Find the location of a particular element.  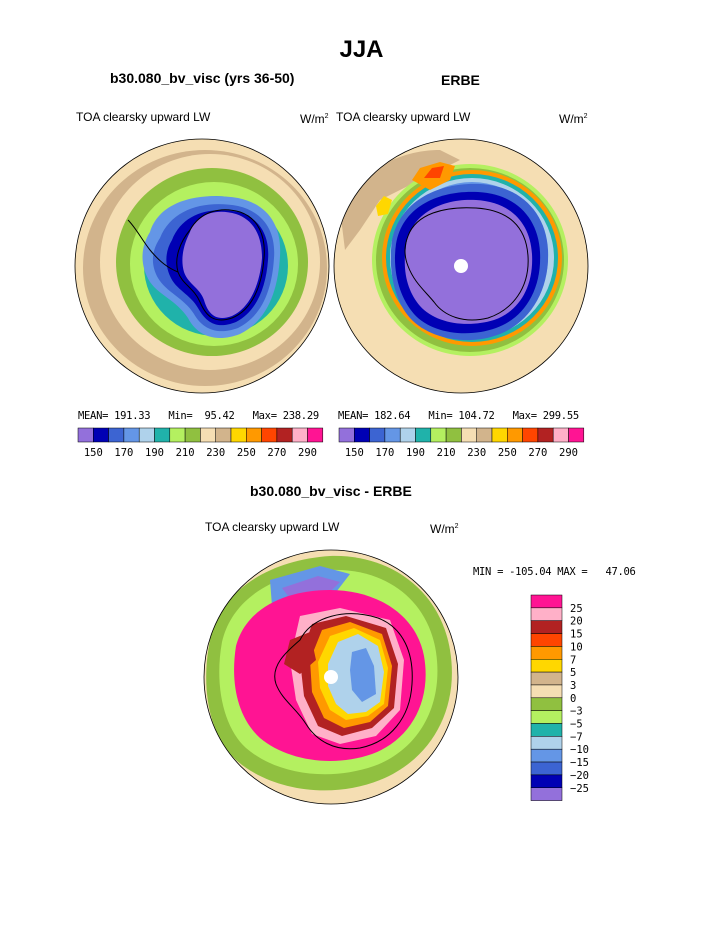

colorbar-tick-label: −3 is located at coordinates (576, 712).